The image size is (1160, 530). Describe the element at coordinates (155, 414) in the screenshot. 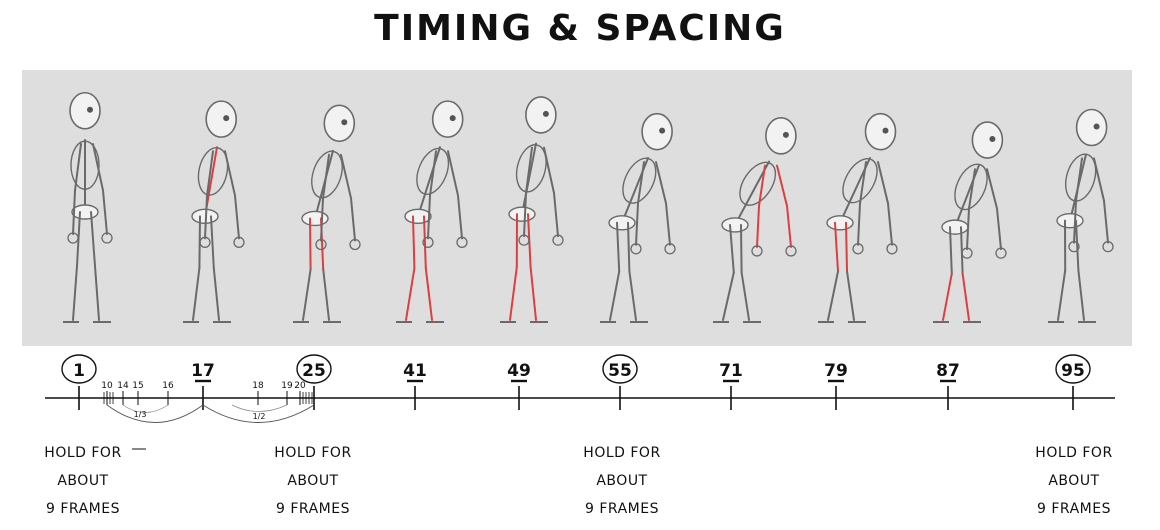

I see `spacing-arc` at that location.